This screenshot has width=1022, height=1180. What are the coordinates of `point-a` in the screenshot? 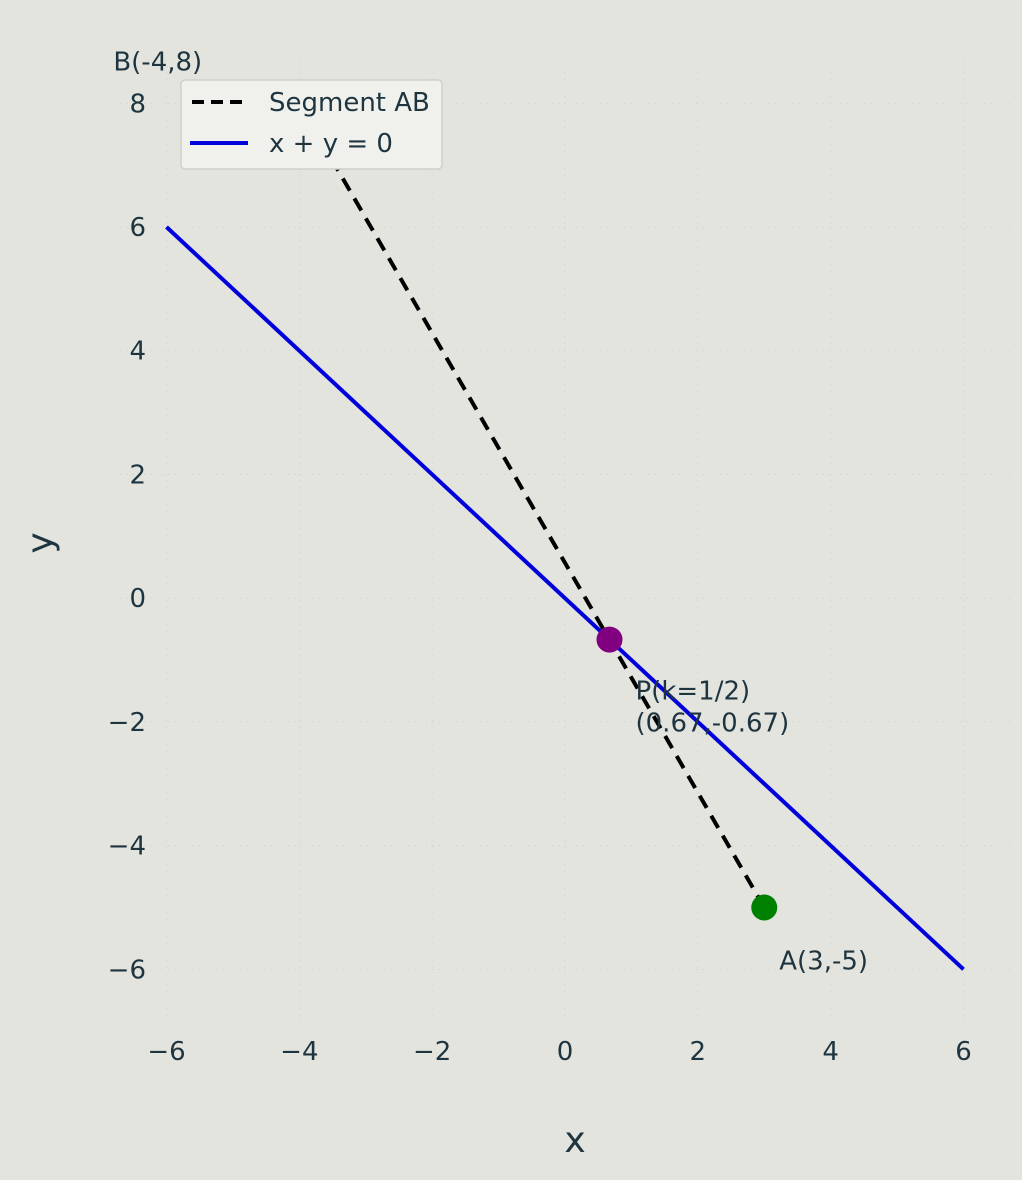 It's located at (764, 907).